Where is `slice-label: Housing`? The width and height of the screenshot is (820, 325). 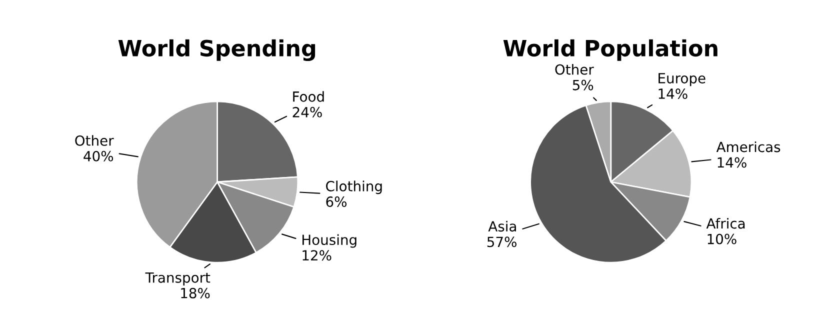 slice-label: Housing is located at coordinates (329, 241).